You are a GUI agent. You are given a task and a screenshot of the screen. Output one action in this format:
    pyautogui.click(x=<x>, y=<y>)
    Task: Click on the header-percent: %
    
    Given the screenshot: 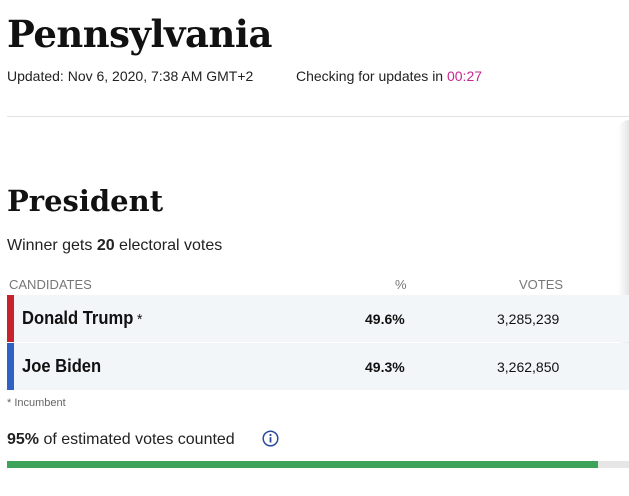 What is the action you would take?
    pyautogui.click(x=401, y=284)
    